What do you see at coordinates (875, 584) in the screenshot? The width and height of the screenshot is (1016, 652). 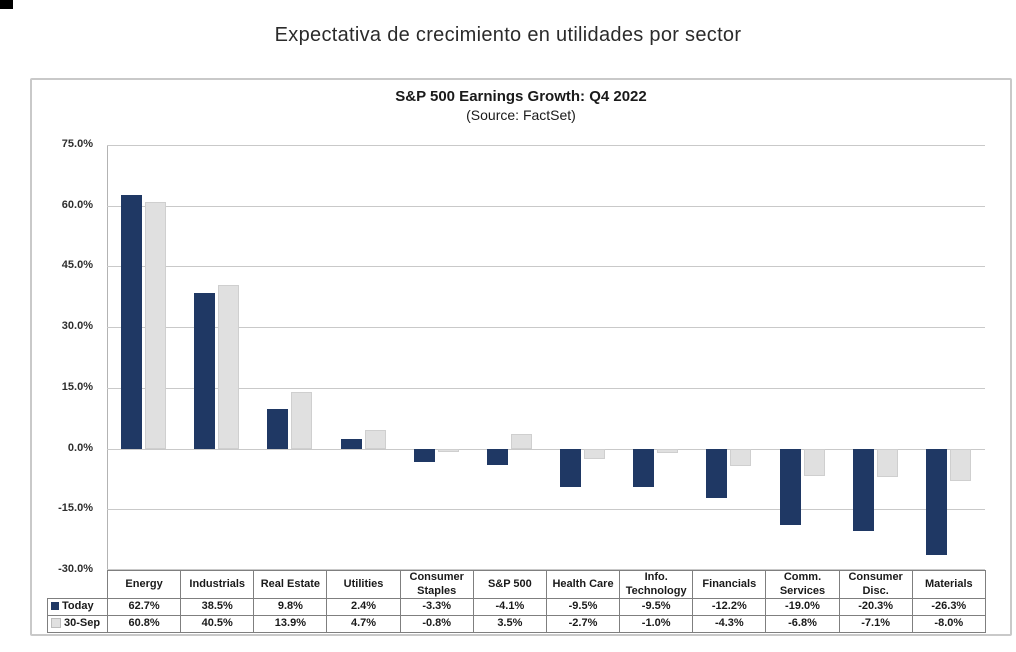 I see `col-header-consumer-disc: Consumer Disc.` at bounding box center [875, 584].